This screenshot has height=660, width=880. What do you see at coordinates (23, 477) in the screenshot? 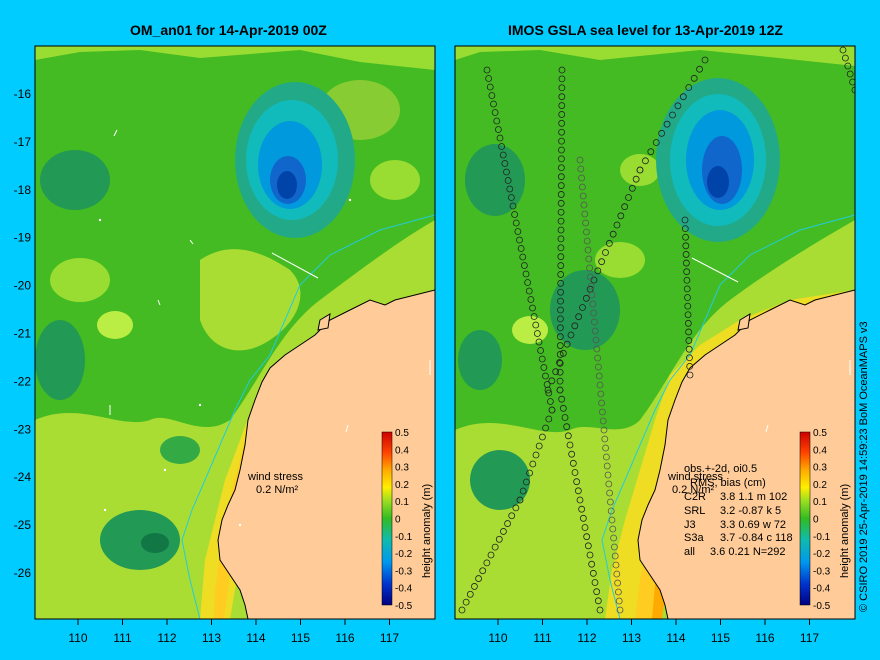
I see `y-tick-label: -24` at bounding box center [23, 477].